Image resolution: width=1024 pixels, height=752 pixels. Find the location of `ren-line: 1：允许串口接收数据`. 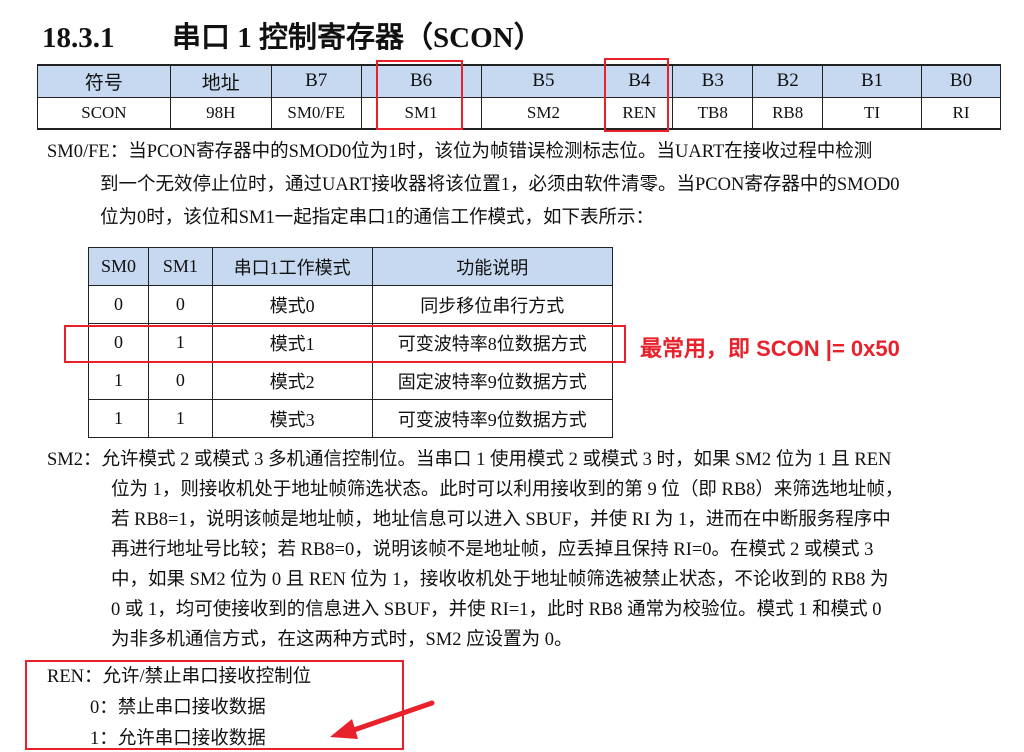

ren-line: 1：允许串口接收数据 is located at coordinates (178, 739).